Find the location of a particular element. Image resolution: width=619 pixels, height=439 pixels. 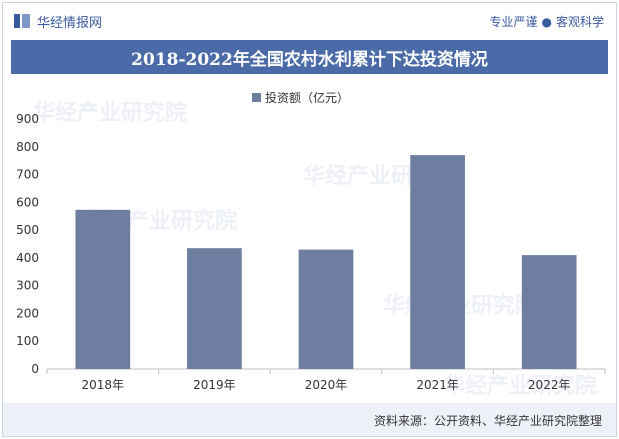

title-bar: 2018-2022年全国农村水利累计下达投资情况 is located at coordinates (309, 57).